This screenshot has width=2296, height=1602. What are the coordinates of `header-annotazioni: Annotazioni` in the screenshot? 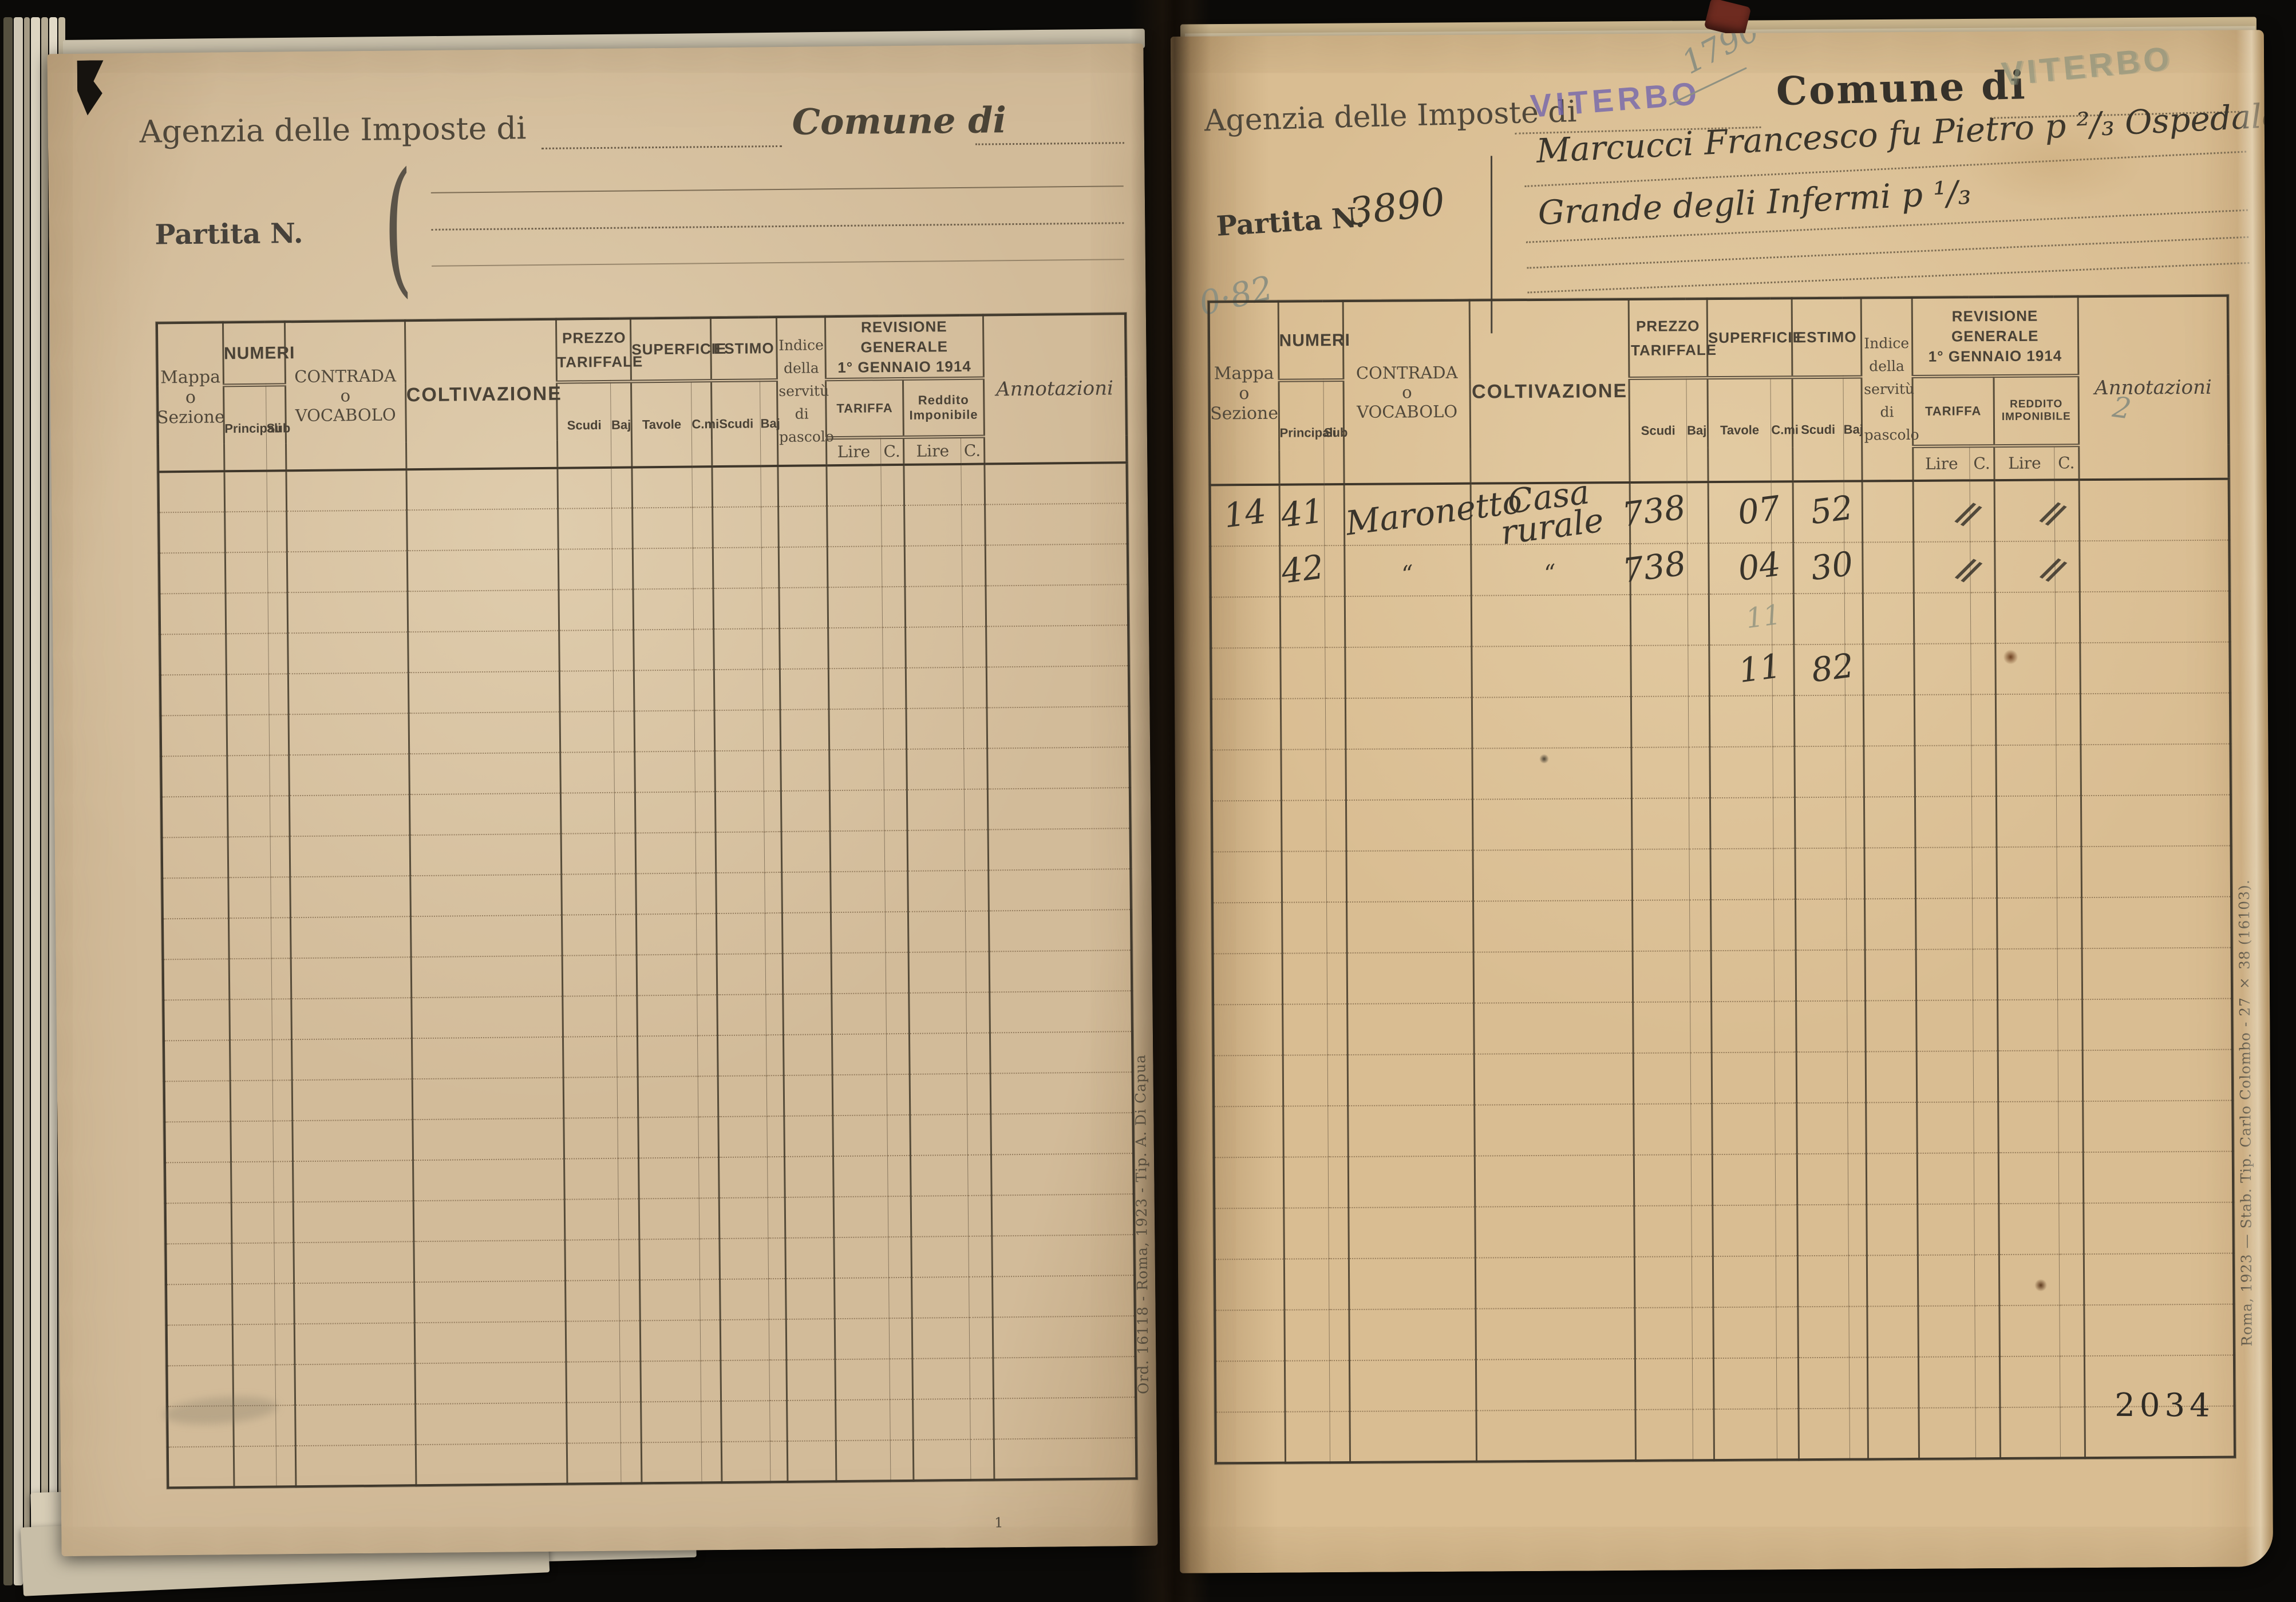 It's located at (2153, 387).